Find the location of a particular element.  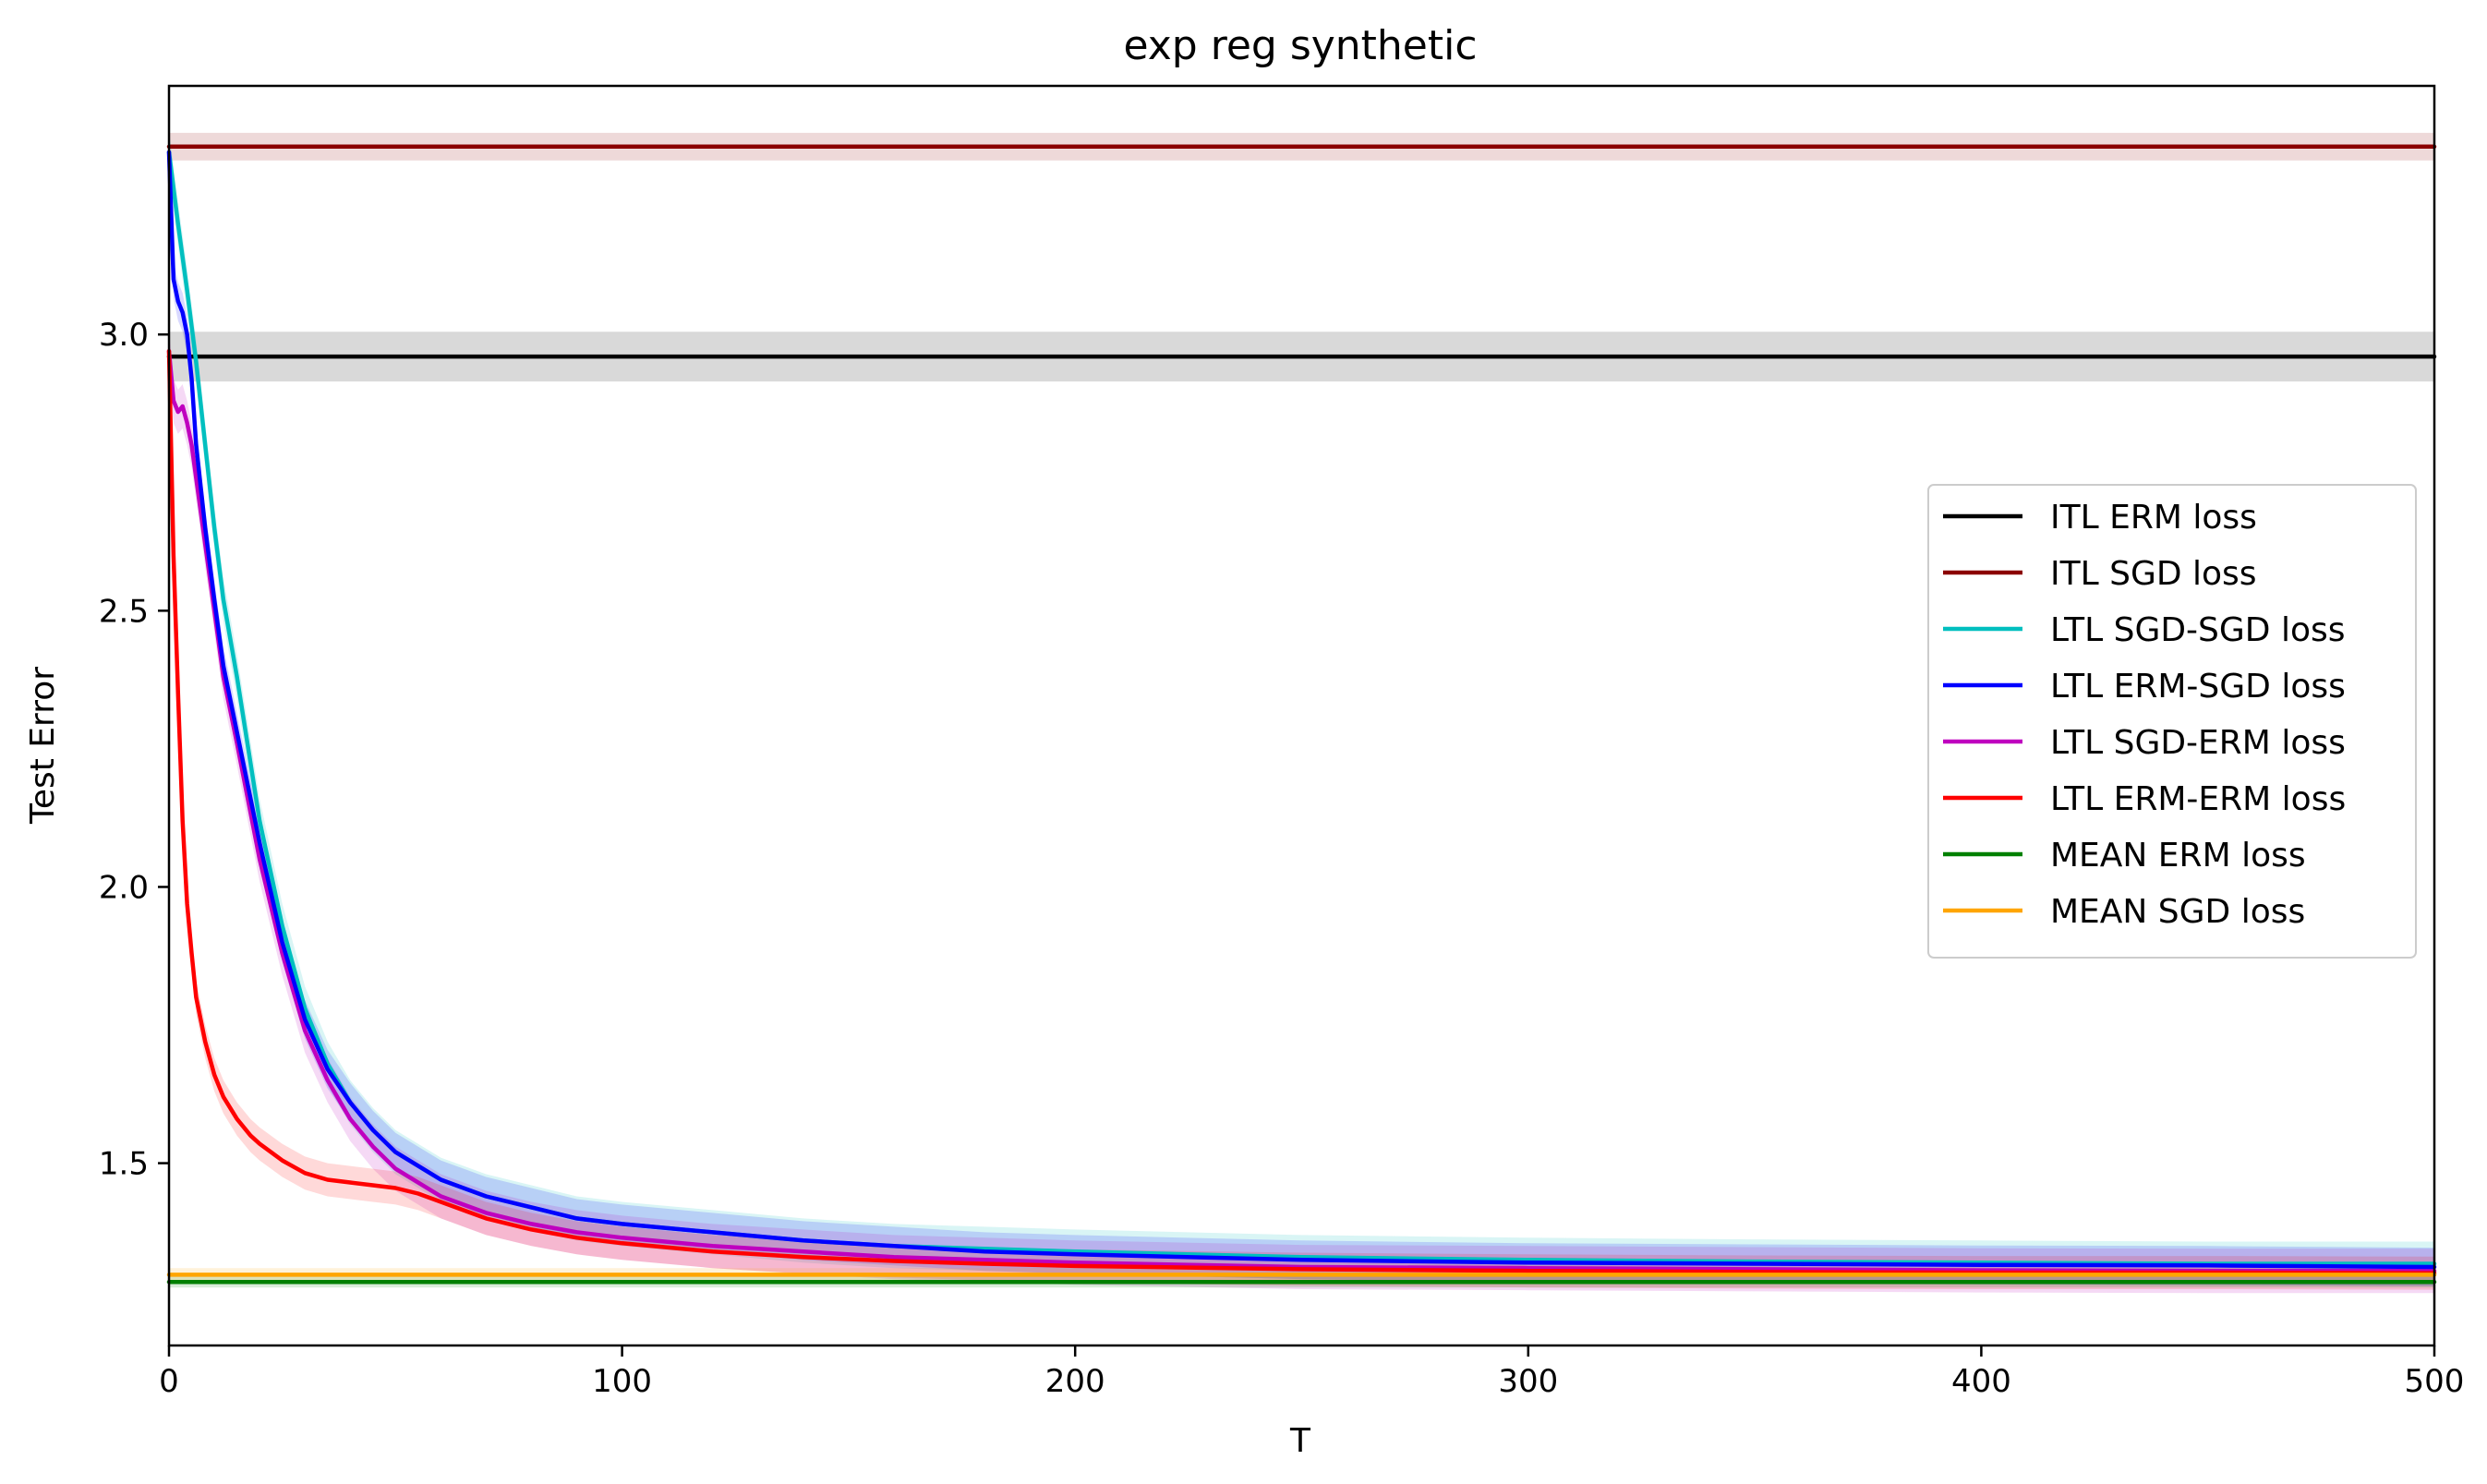

chart-title: exp reg synthetic is located at coordinates (1300, 45).